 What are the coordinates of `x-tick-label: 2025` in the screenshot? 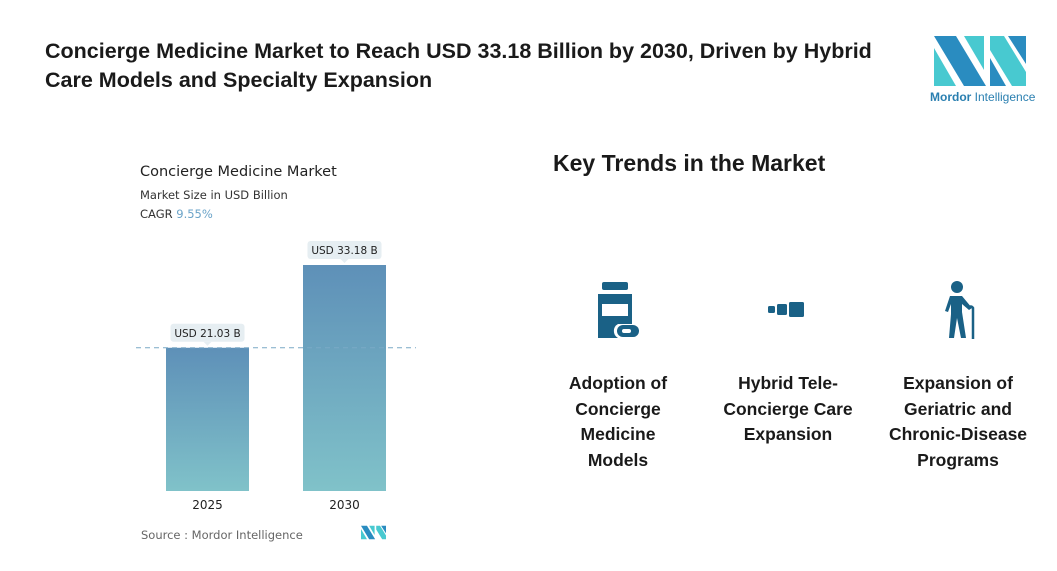 It's located at (207, 505).